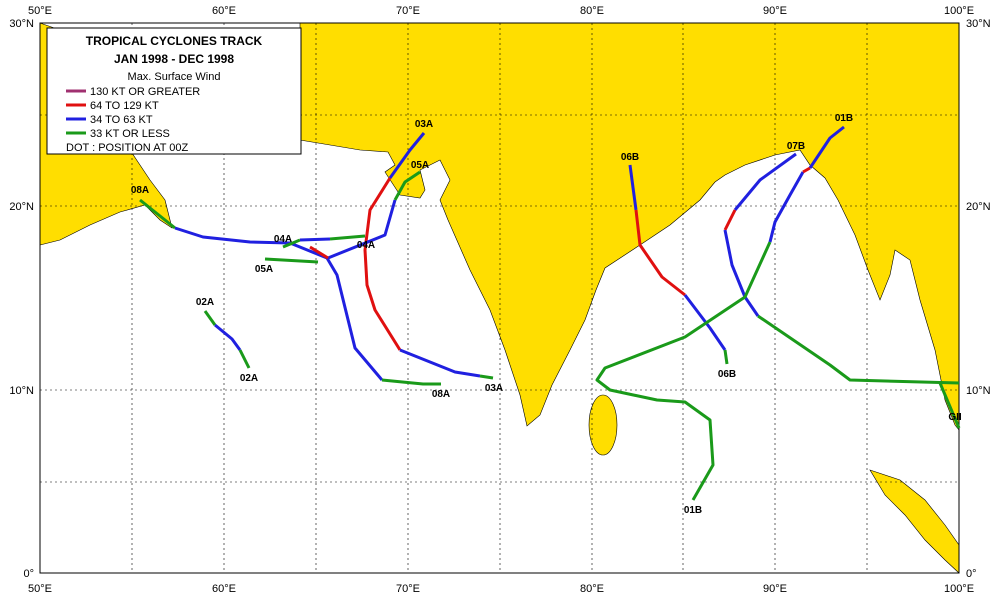  Describe the element at coordinates (130, 134) in the screenshot. I see `legend-item: 33 KT OR LESS` at that location.